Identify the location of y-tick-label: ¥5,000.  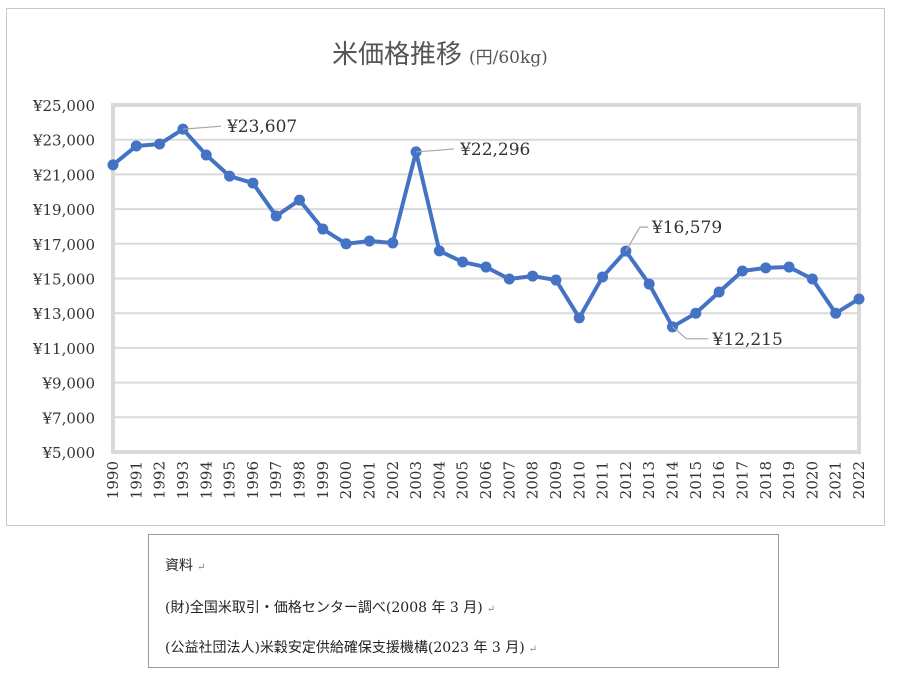
(69, 453).